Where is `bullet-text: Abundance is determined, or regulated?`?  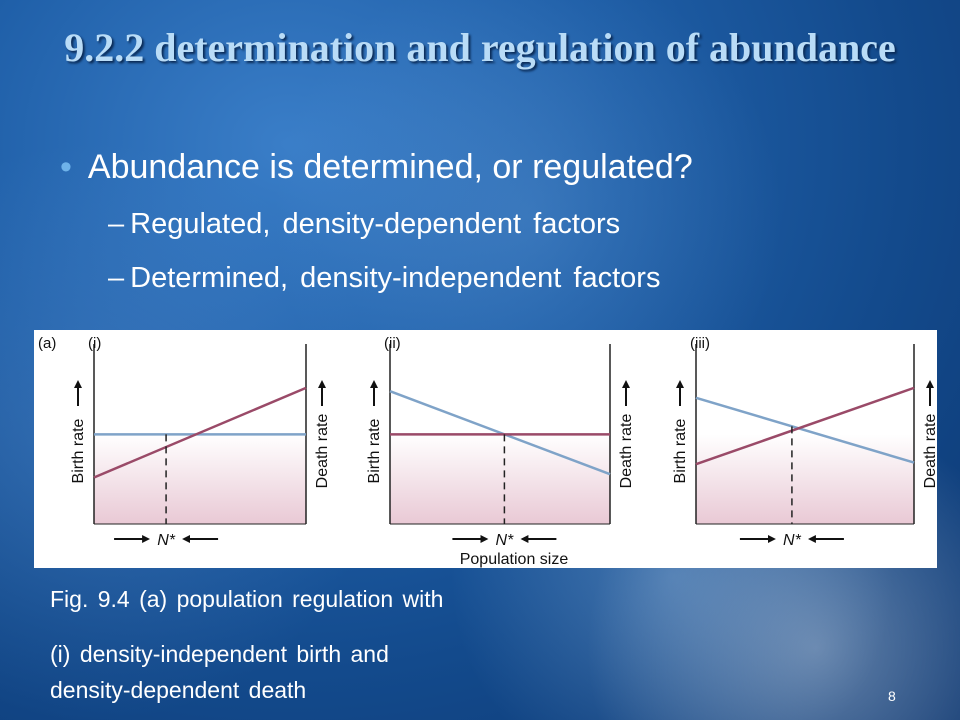
bullet-text: Abundance is determined, or regulated? is located at coordinates (390, 167).